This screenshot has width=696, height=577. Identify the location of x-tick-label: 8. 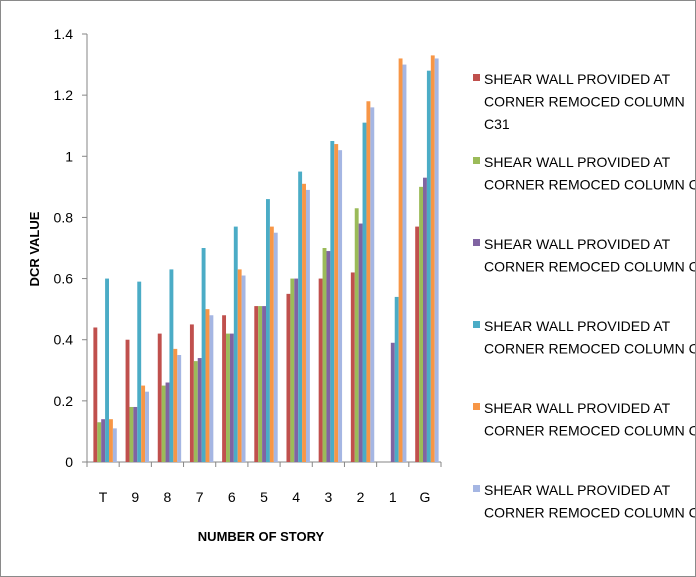
(168, 497).